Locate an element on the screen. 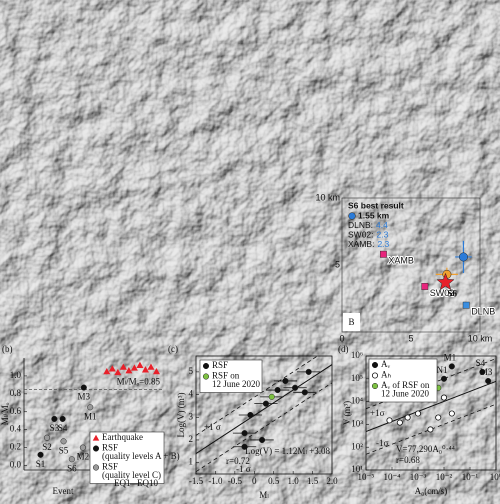 This screenshot has width=500, height=504. info-row: LW03: 12.2 15.5 is located at coordinates (123, 72).